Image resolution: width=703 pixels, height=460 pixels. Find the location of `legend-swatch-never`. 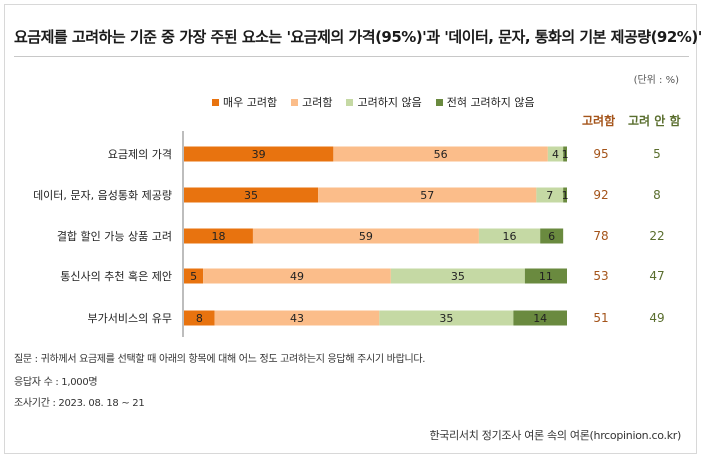

legend-swatch-never is located at coordinates (439, 102).